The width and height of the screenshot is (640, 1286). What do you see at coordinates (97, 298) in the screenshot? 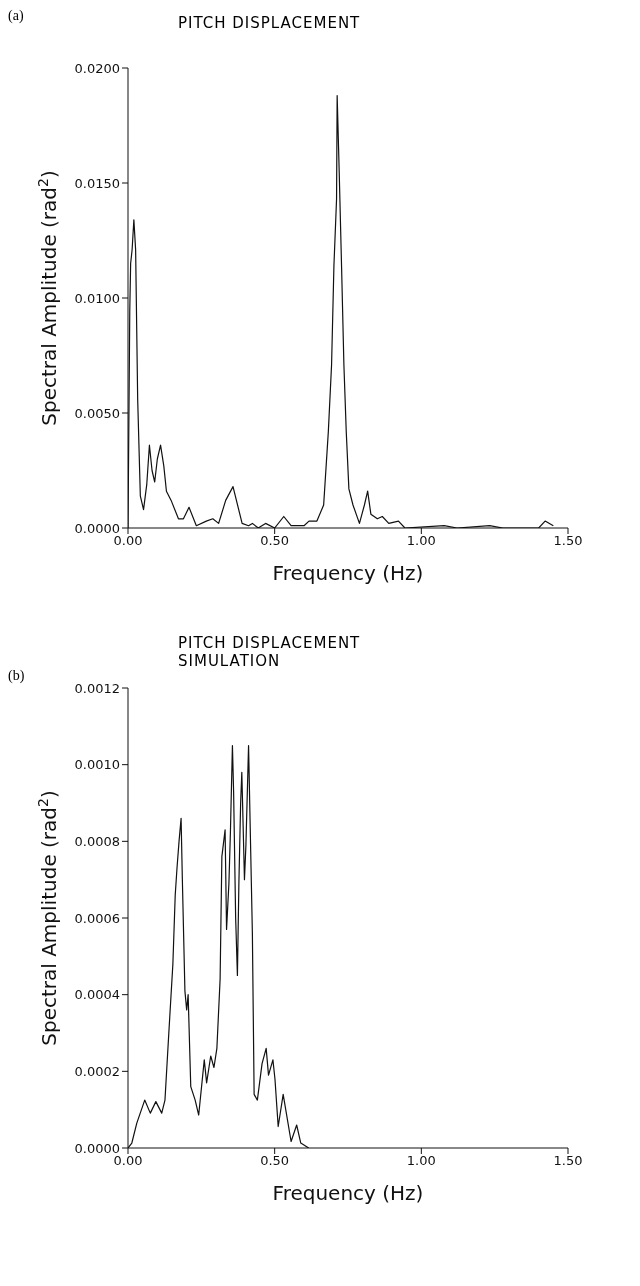
I see `y-tick-label: 0.0100` at bounding box center [97, 298].